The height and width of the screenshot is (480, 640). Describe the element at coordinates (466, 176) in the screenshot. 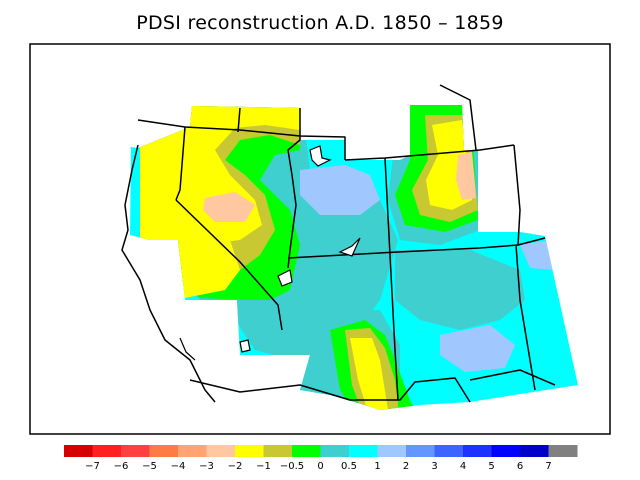

I see `field-zone-neg2-north` at that location.